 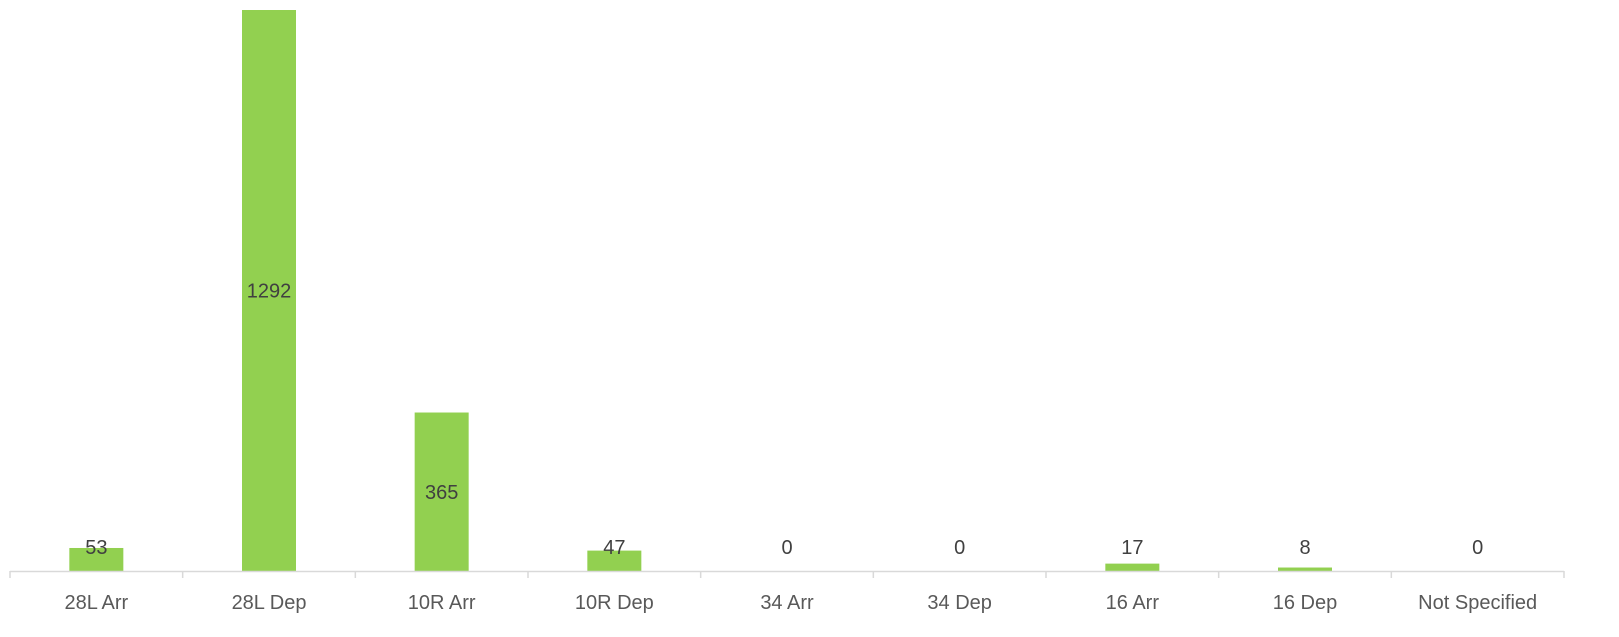 I want to click on category-label-9: Not Specified, so click(x=1477, y=603).